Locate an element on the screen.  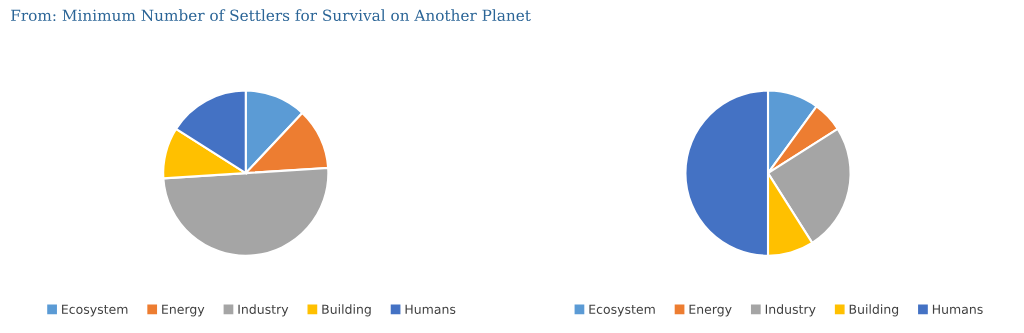
chart-title: From: Minimum Number of Settlers for Survival on Another Planet is located at coordinates (271, 15).